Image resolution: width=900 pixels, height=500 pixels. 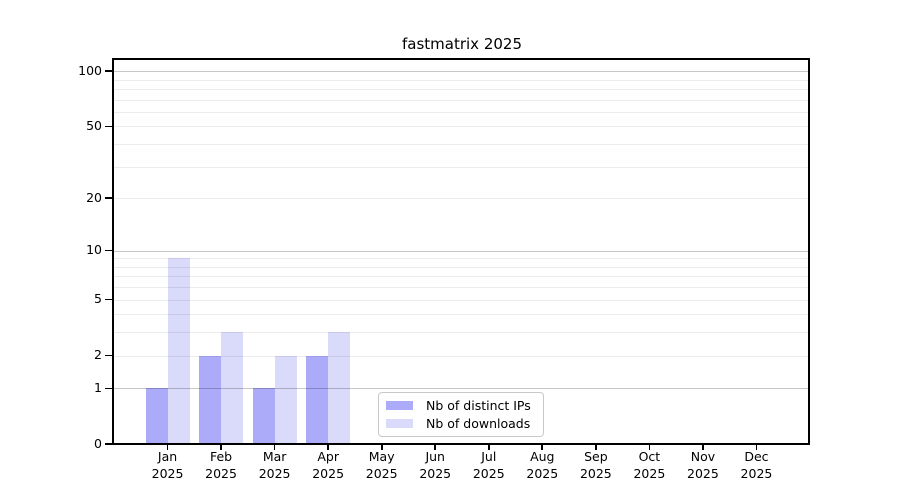 What do you see at coordinates (98, 299) in the screenshot?
I see `y-tick-label: 5` at bounding box center [98, 299].